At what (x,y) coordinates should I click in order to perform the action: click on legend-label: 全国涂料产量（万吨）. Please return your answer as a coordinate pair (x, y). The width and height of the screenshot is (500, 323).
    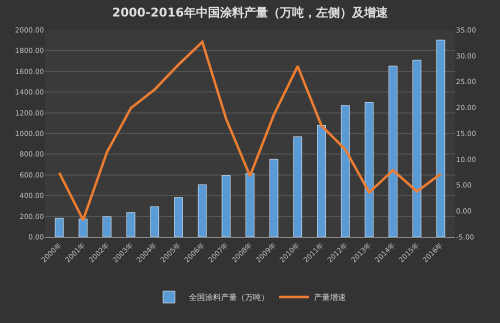
    Looking at the image, I should click on (229, 297).